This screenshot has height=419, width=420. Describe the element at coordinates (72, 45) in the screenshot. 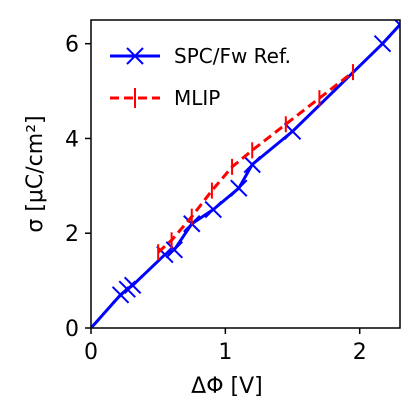

I see `y-tick-label: 6` at that location.